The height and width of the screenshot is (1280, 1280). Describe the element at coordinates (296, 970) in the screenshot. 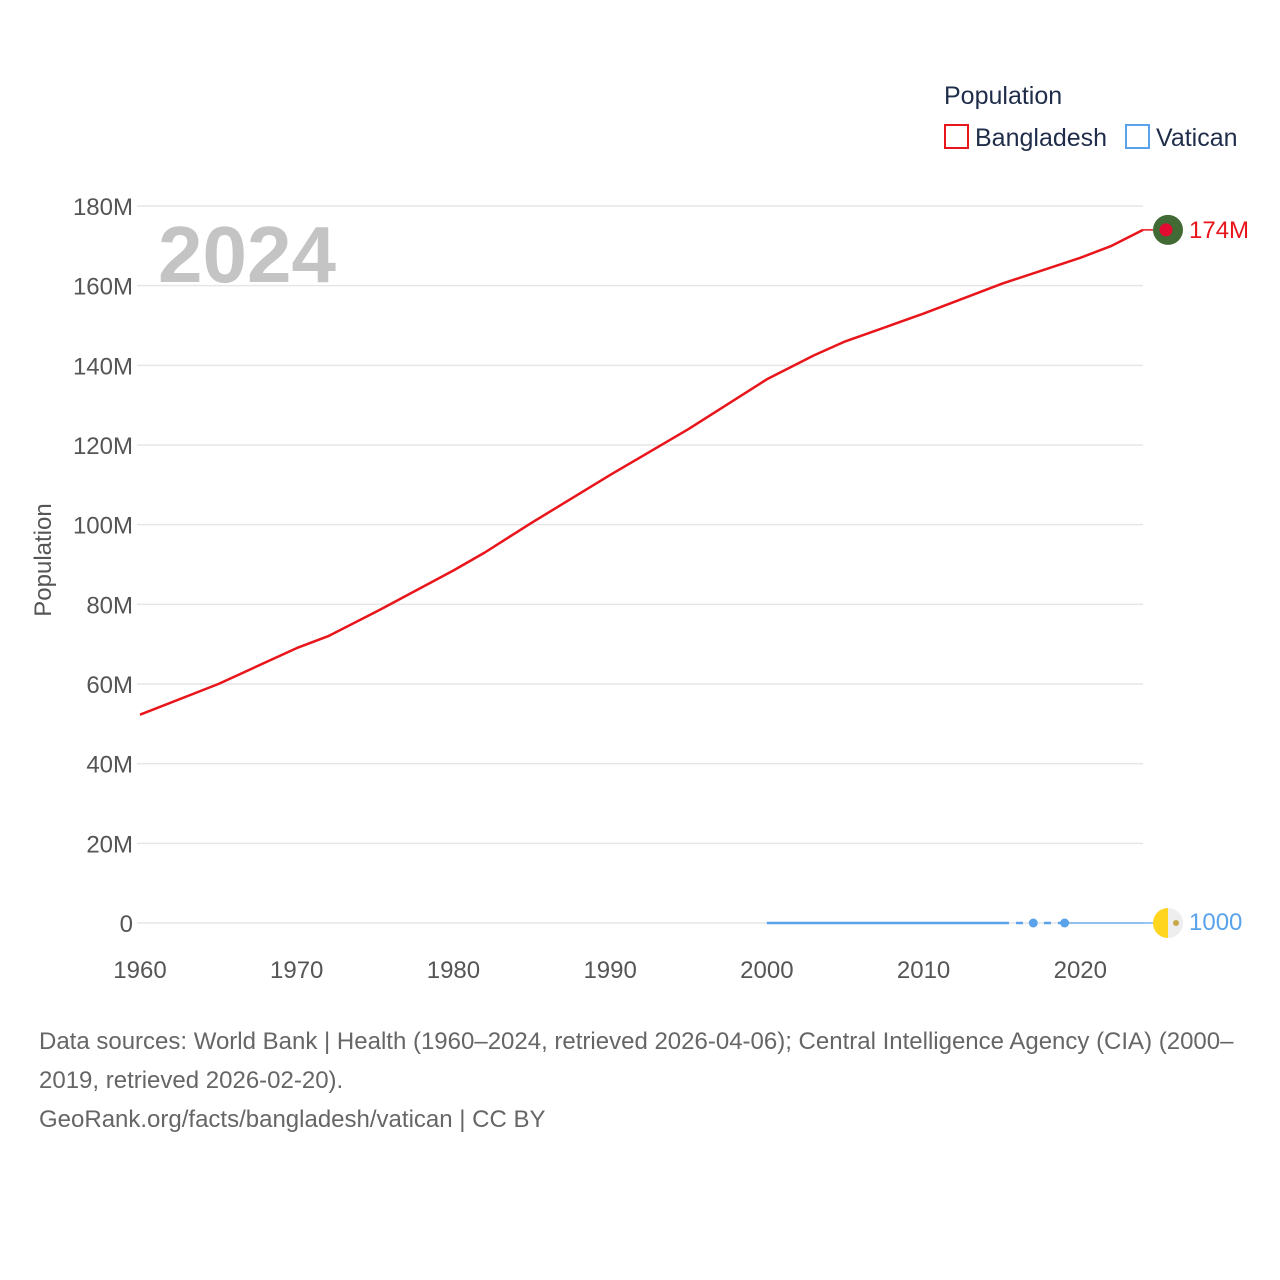

I see `x-tick-label: 1970` at that location.